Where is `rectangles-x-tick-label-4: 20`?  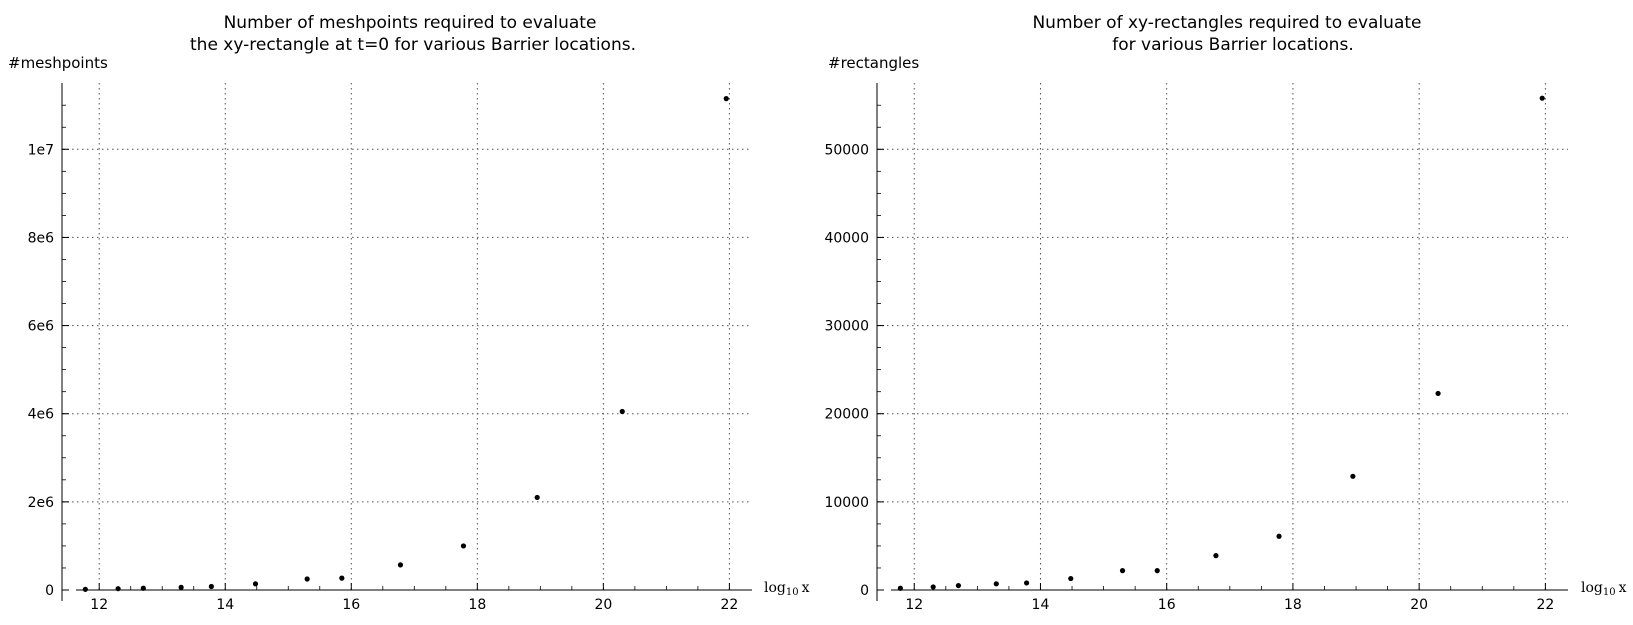
rectangles-x-tick-label-4: 20 is located at coordinates (1419, 605).